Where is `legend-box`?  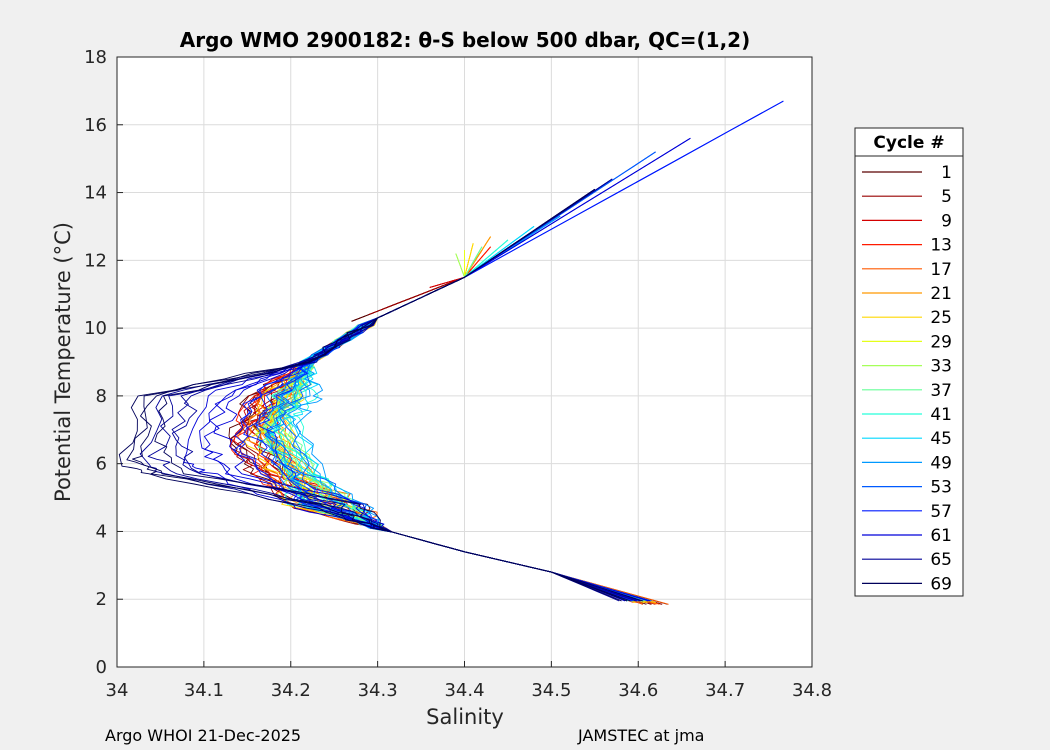
legend-box is located at coordinates (909, 362).